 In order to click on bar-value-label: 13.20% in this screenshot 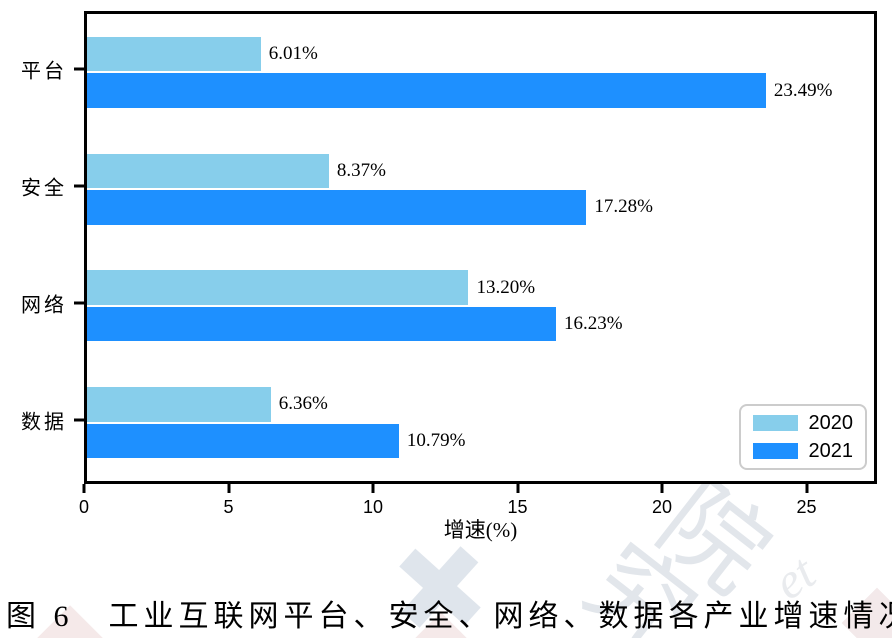, I will do `click(506, 287)`.